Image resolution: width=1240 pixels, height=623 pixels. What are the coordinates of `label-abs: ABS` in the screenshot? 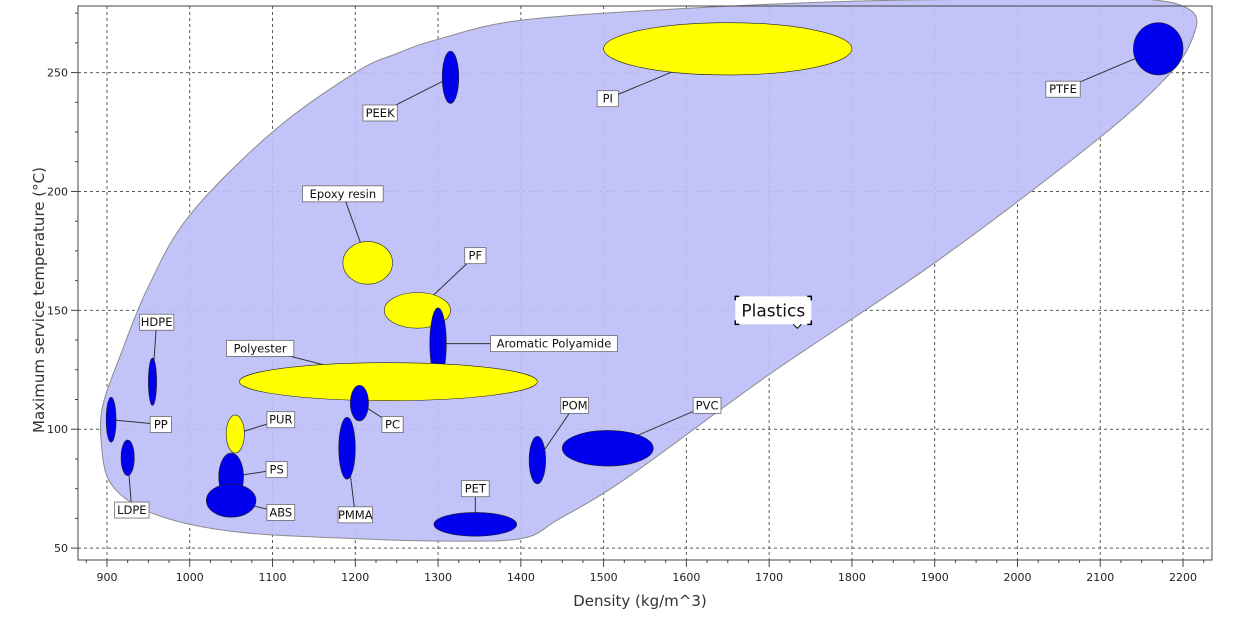 It's located at (281, 512).